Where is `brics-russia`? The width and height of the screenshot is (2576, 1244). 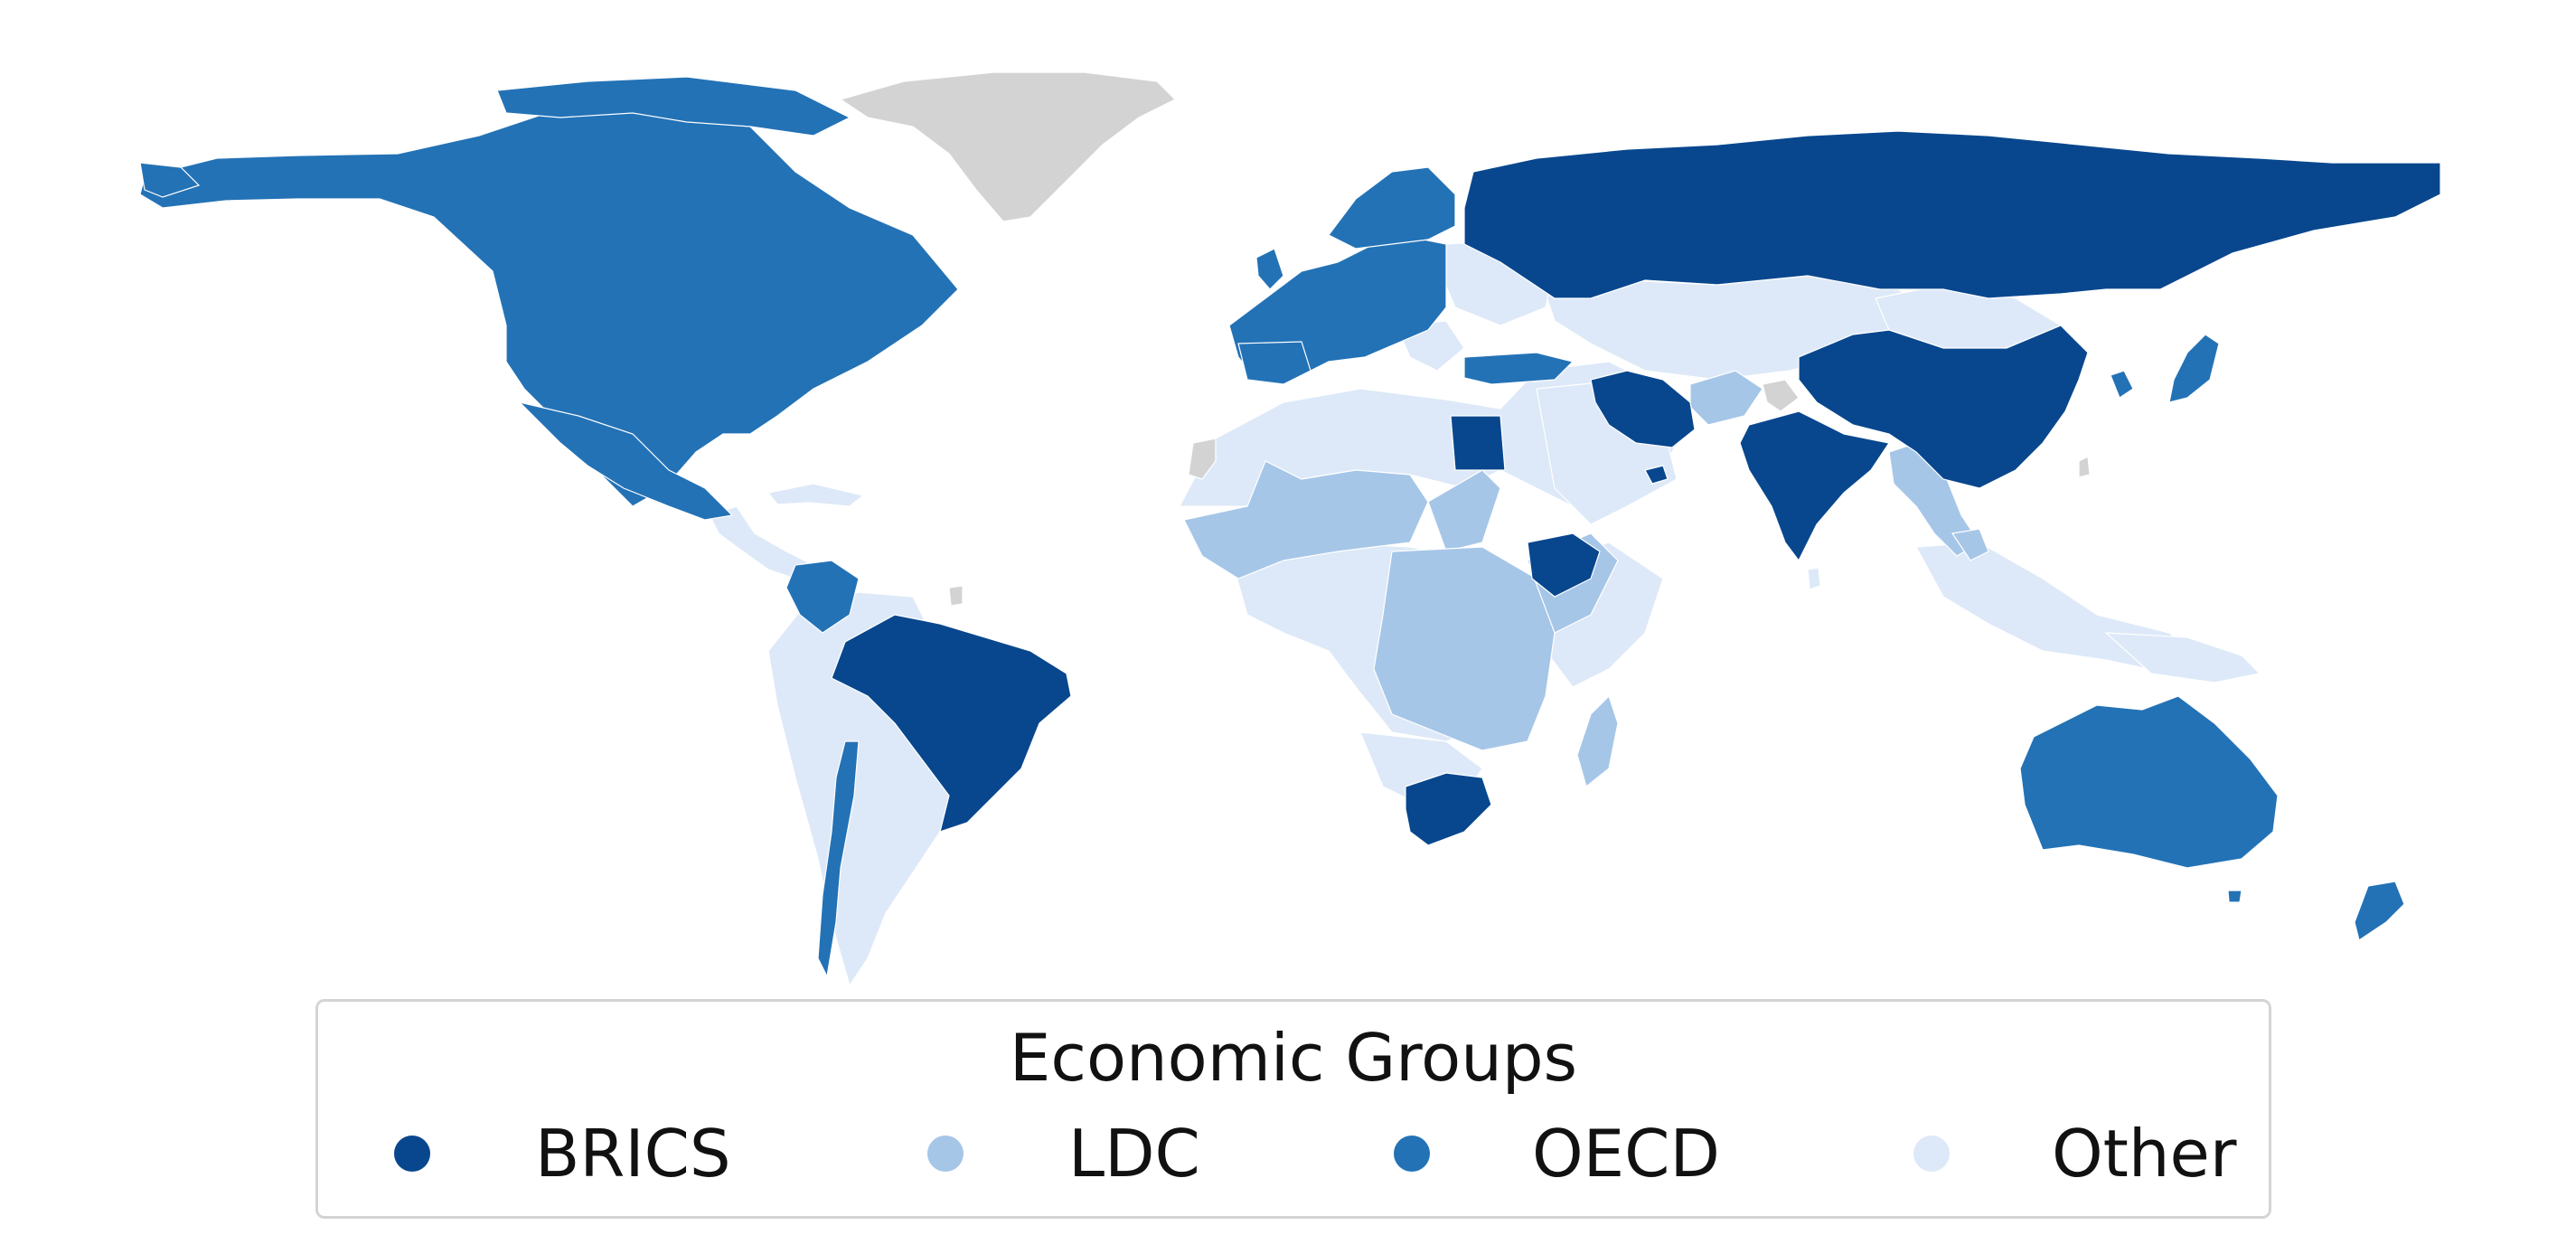
brics-russia is located at coordinates (1952, 215).